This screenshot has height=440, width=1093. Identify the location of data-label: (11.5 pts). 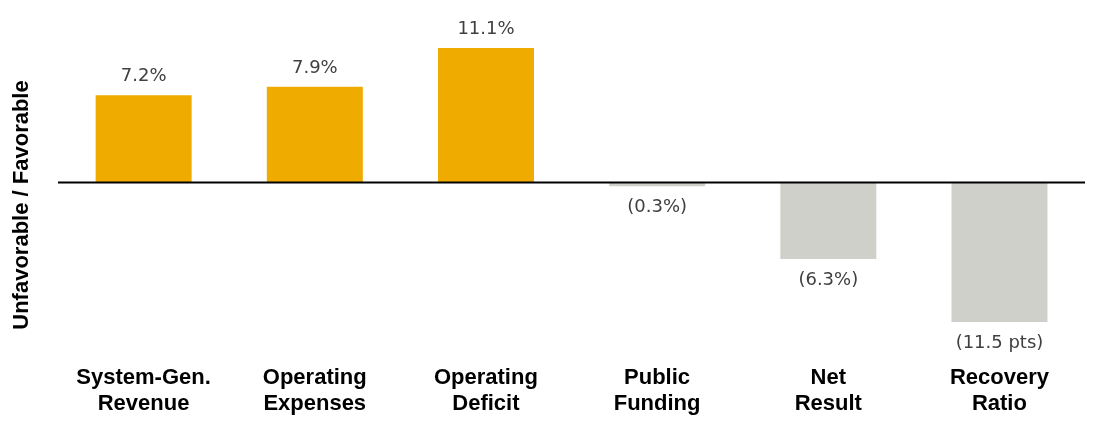
(999, 341).